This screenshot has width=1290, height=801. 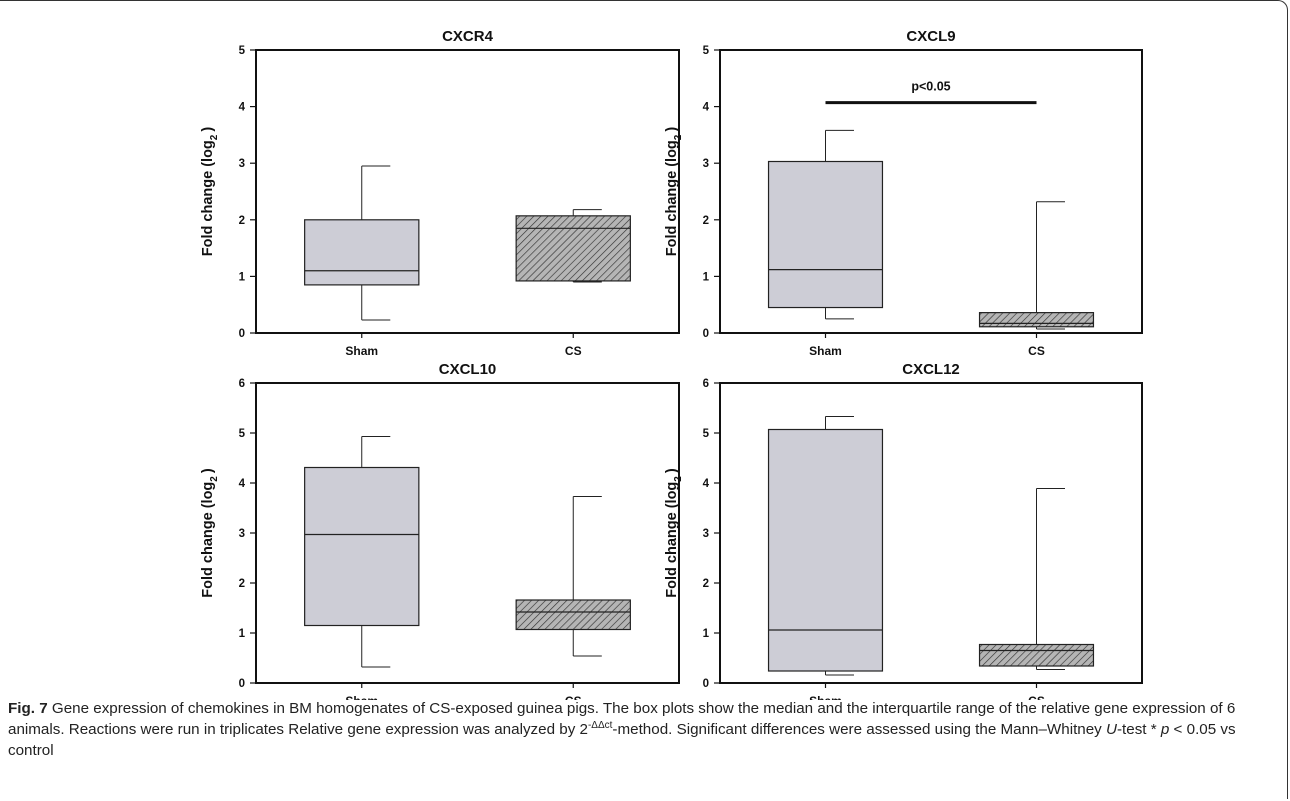 I want to click on caption-superscript: -ΔΔct, so click(x=600, y=725).